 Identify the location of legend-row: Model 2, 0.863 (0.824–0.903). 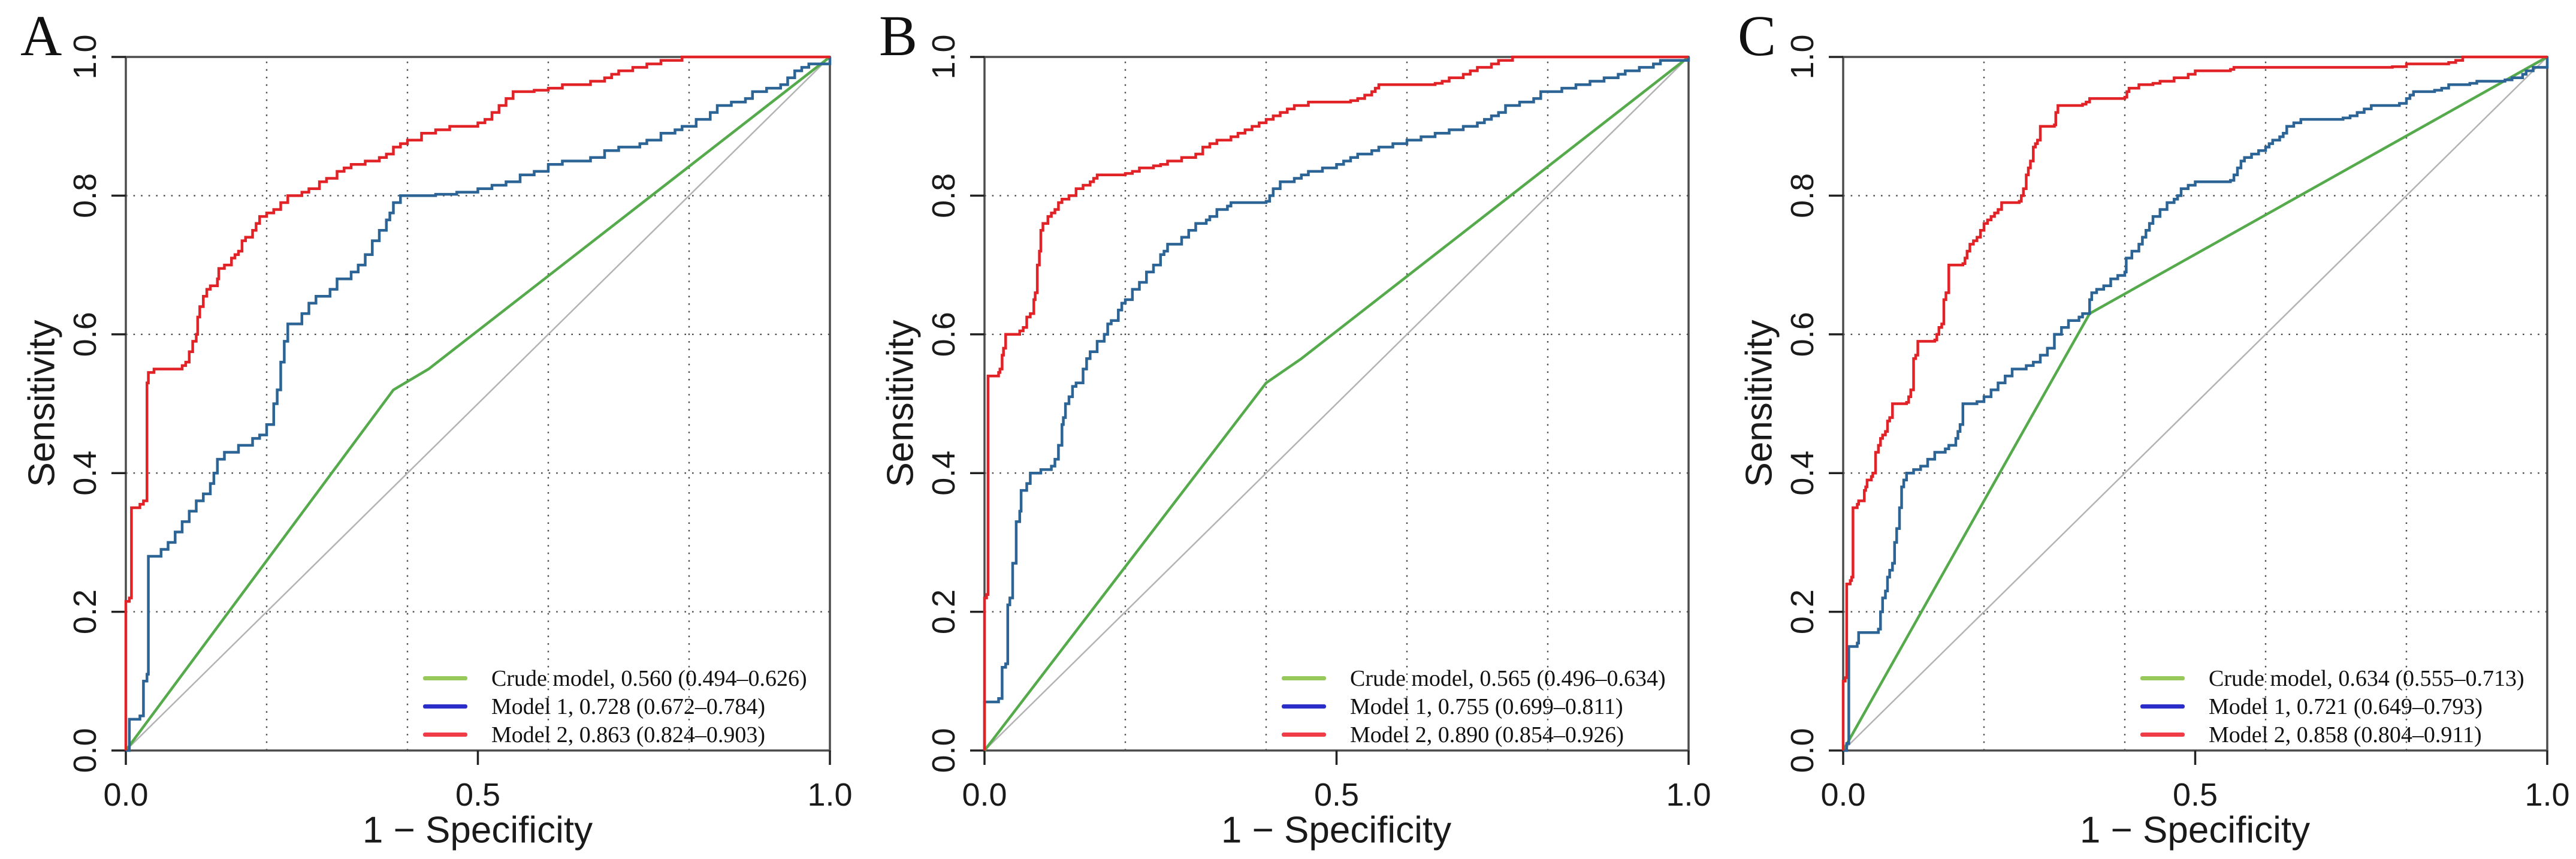
(615, 735).